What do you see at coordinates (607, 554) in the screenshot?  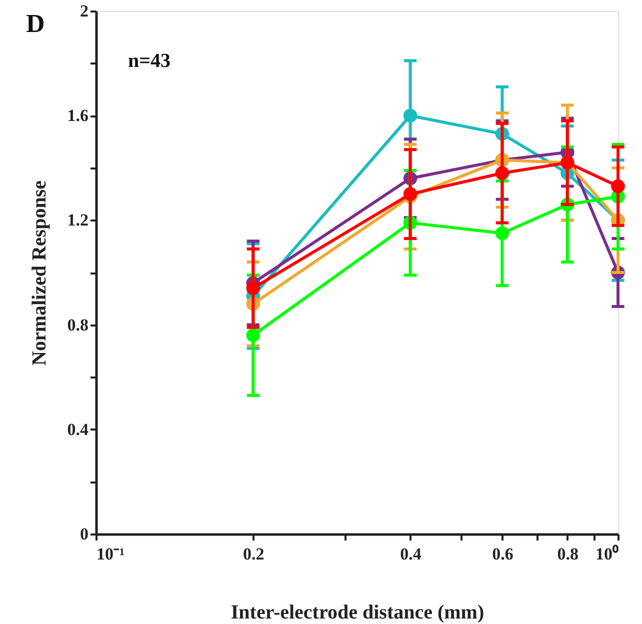 I see `x-tick-label: 10⁰` at bounding box center [607, 554].